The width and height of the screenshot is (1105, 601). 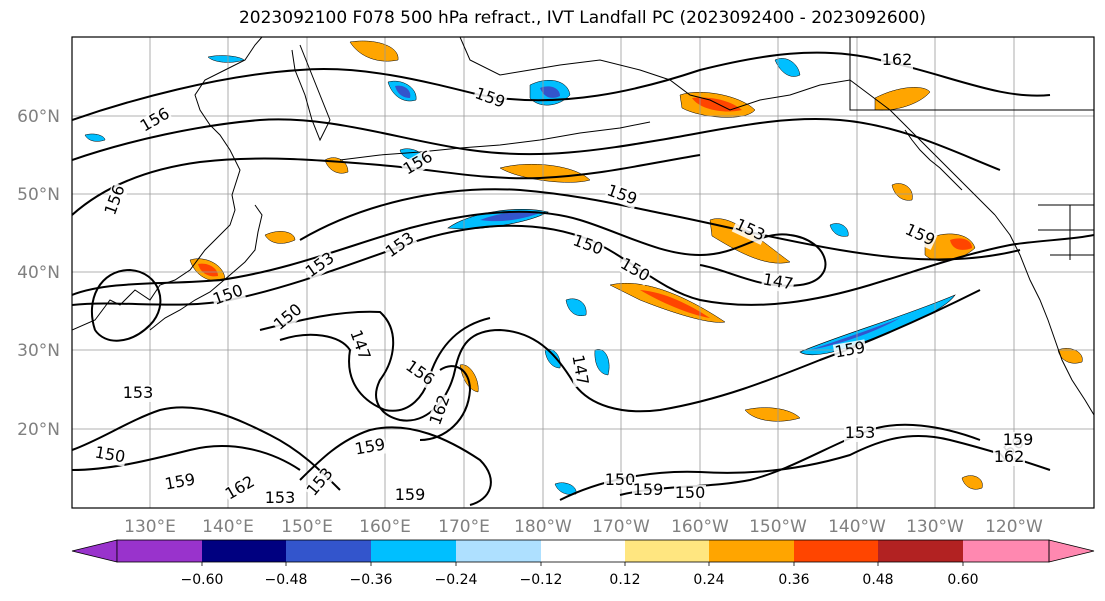 I want to click on lon-tick-label: 150°W, so click(x=778, y=527).